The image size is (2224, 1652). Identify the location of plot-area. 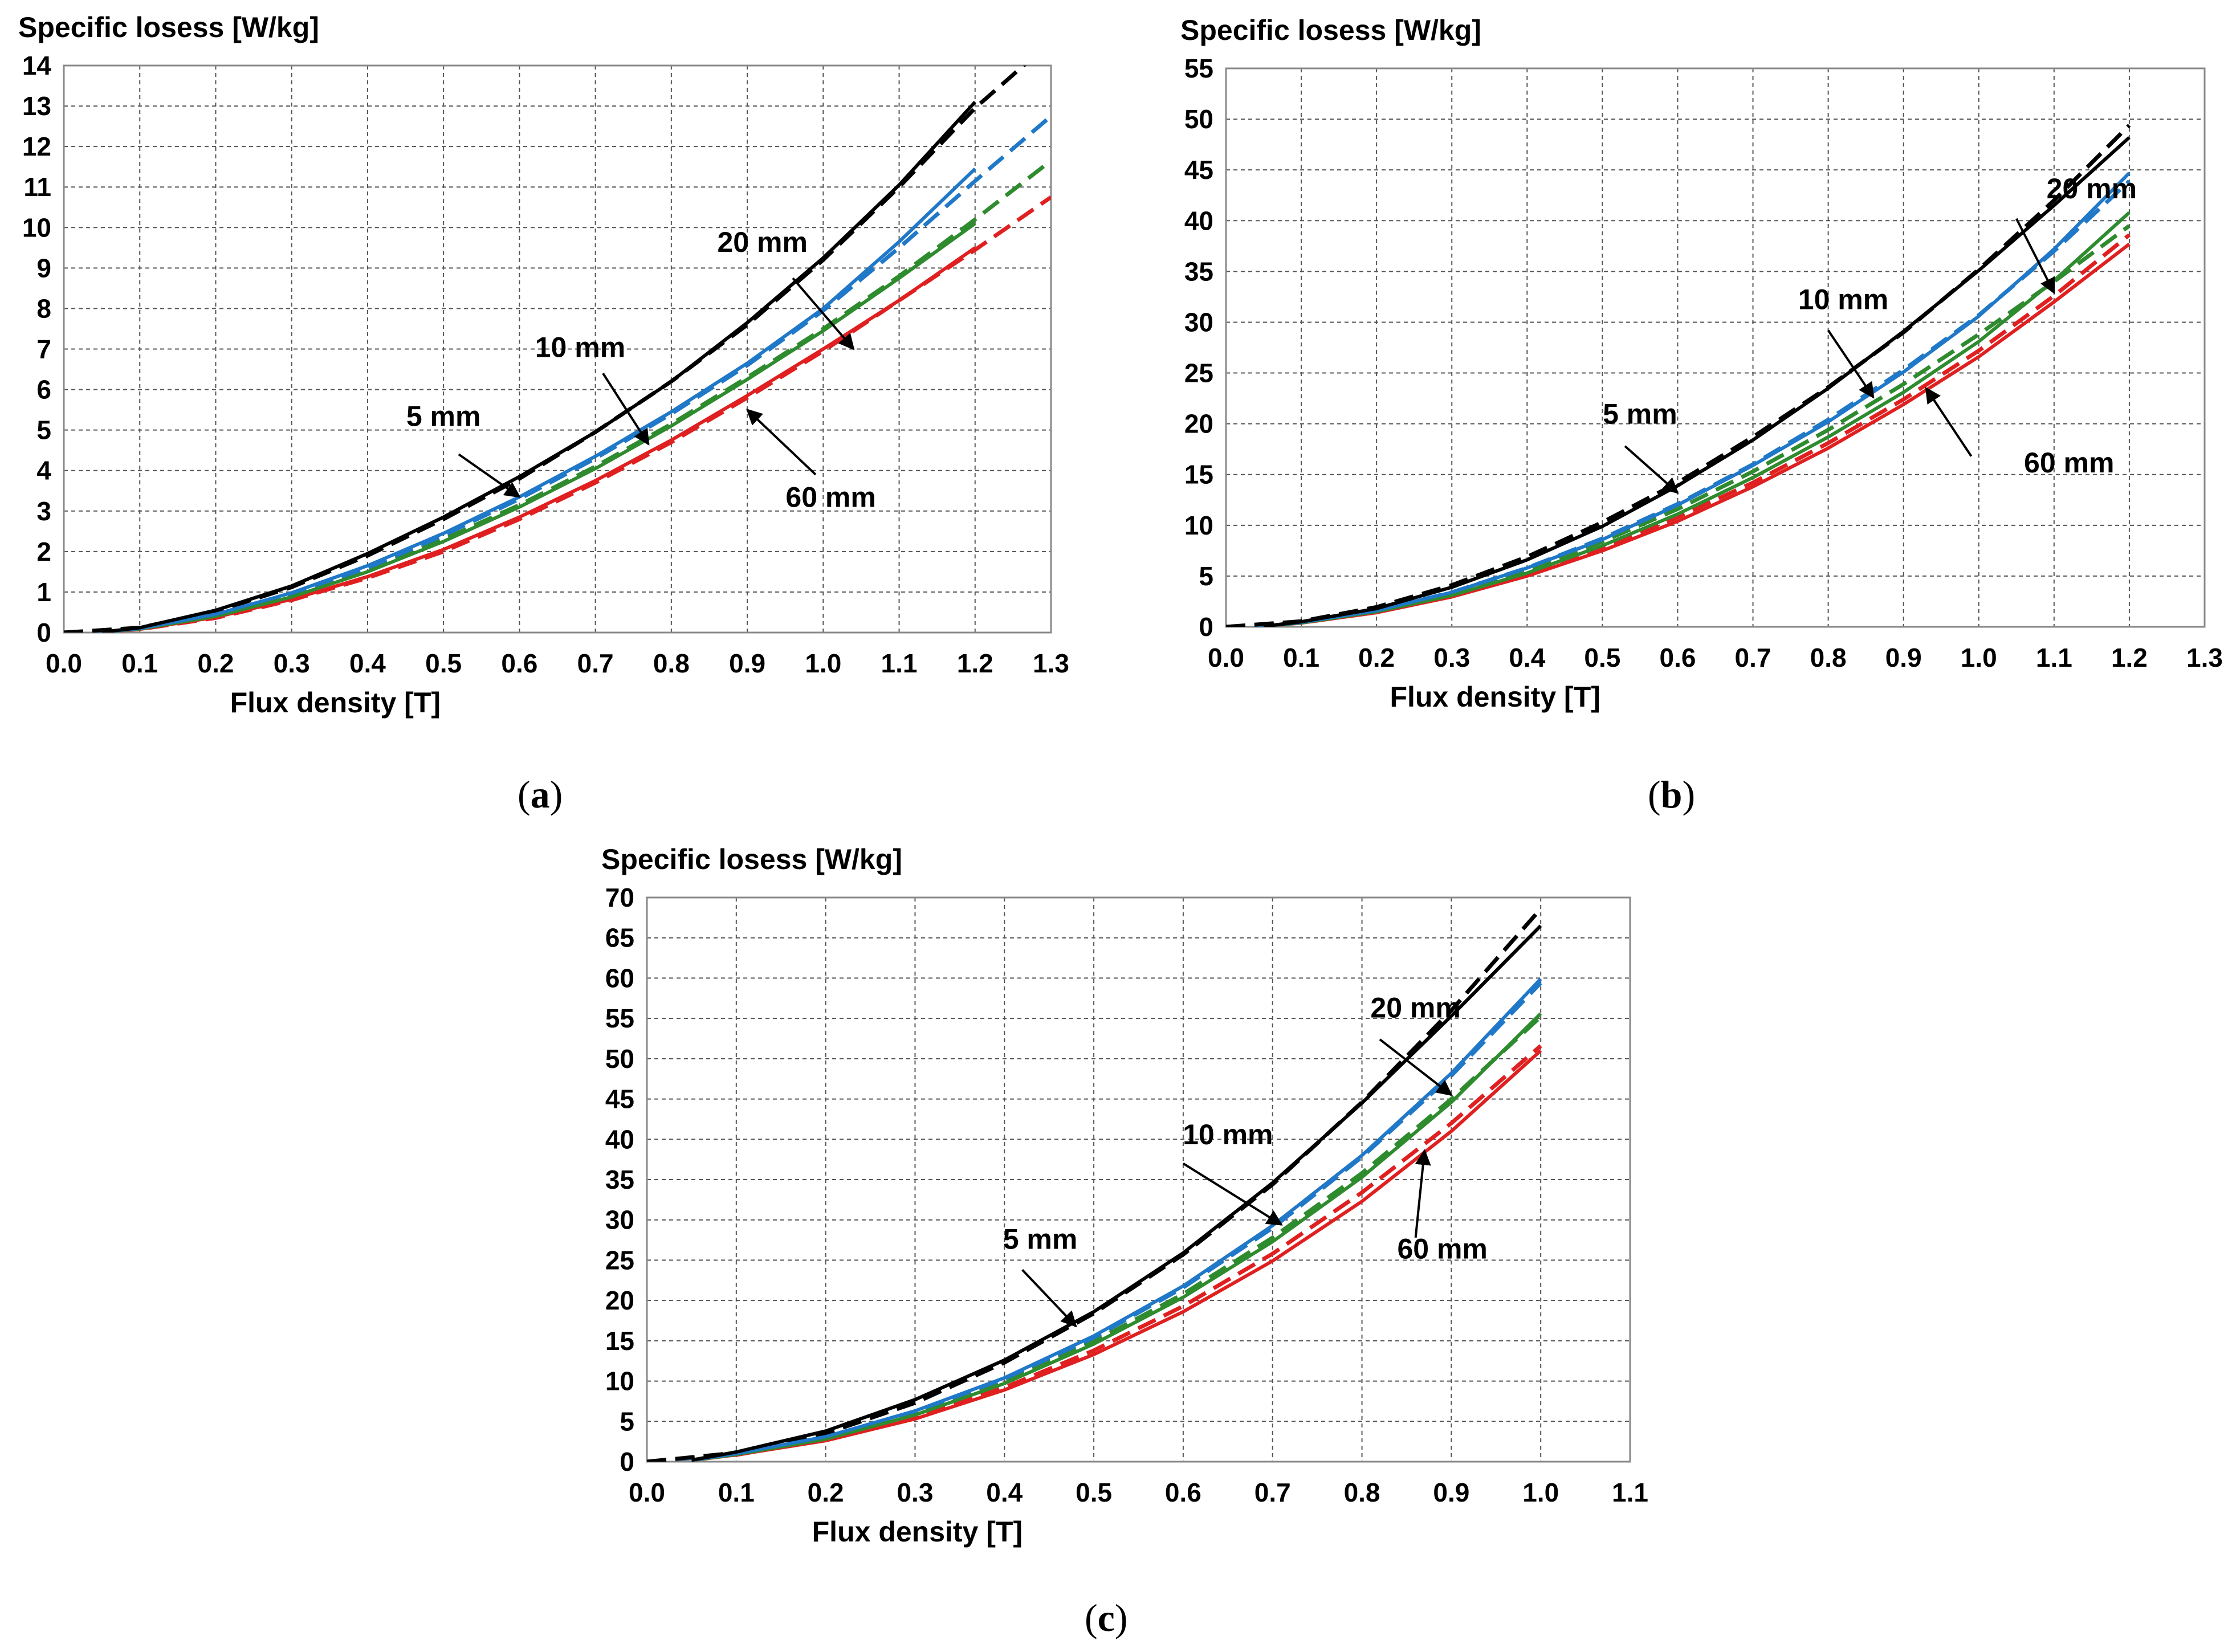
(1715, 347).